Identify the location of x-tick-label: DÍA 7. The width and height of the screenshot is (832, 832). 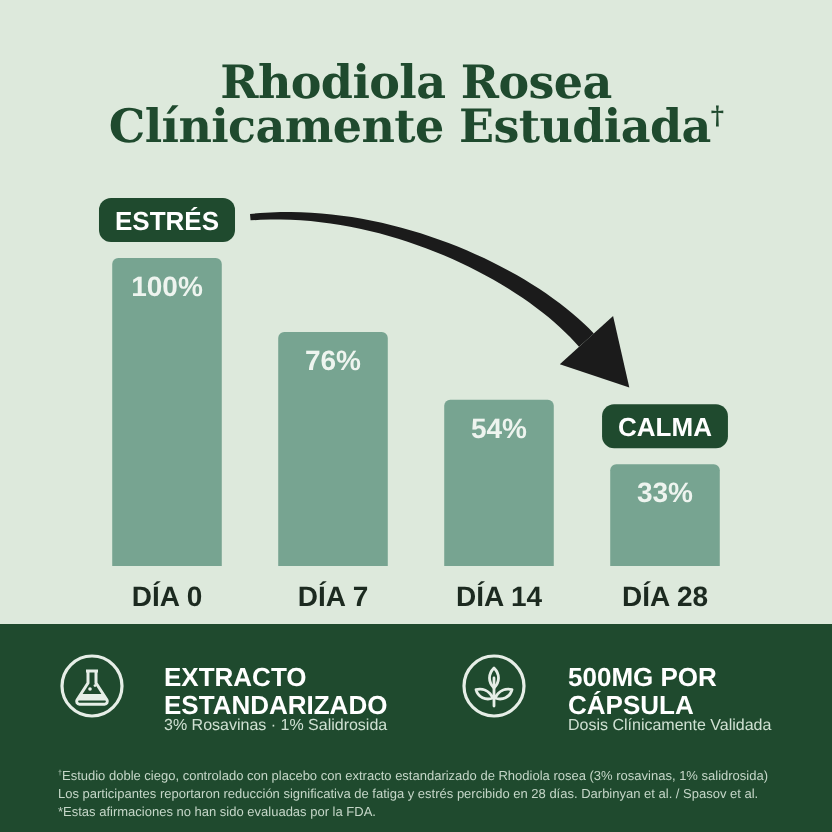
(333, 596).